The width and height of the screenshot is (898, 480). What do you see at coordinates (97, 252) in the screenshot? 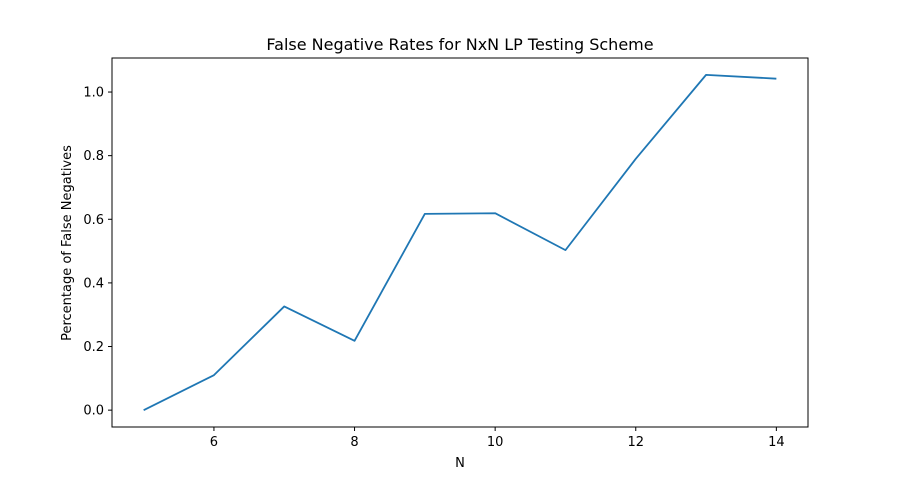
I see `y-axis: 0.0 0.2 0.4 0.6 0.8 1.0` at bounding box center [97, 252].